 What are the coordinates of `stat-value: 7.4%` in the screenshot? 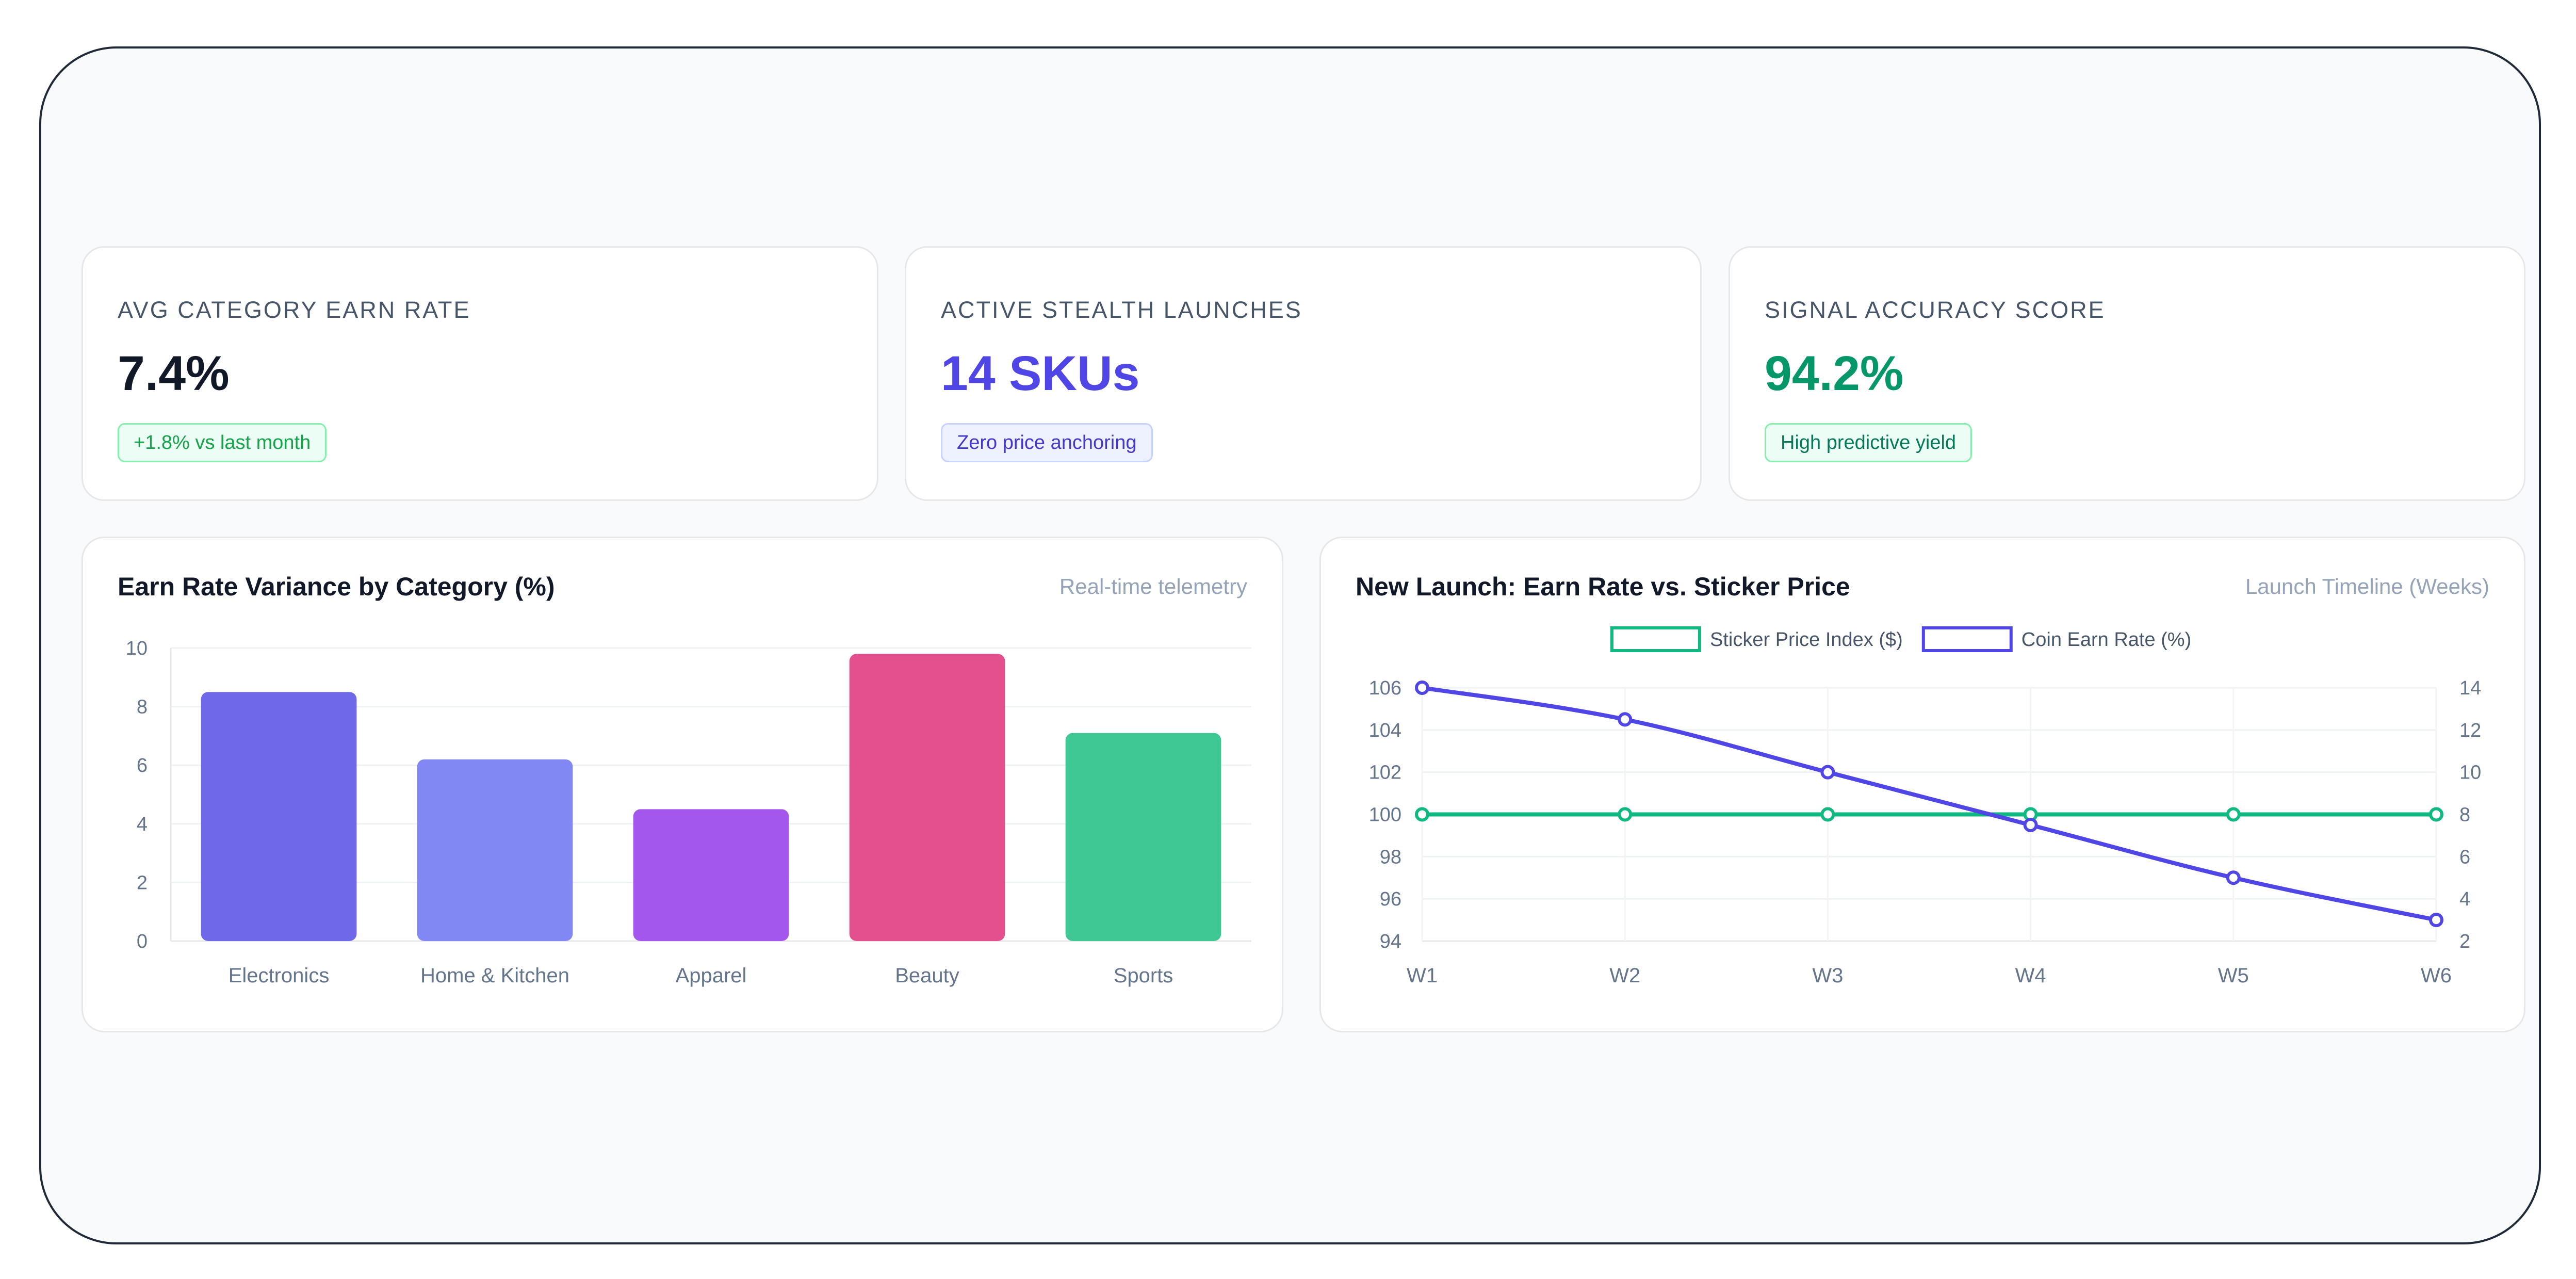 It's located at (174, 373).